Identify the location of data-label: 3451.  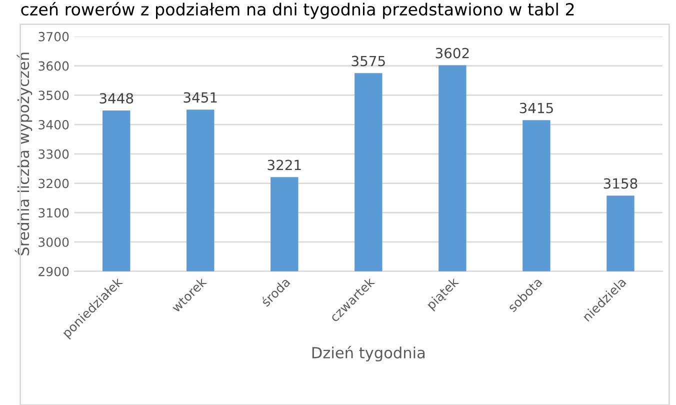
(200, 97).